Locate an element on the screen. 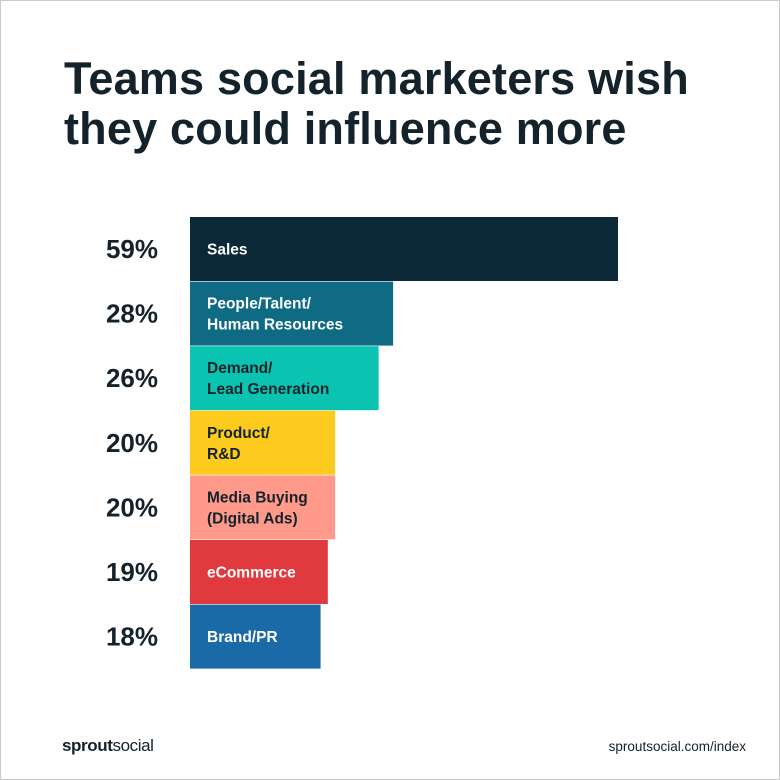 The width and height of the screenshot is (780, 780). category-label: Human Resources is located at coordinates (275, 325).